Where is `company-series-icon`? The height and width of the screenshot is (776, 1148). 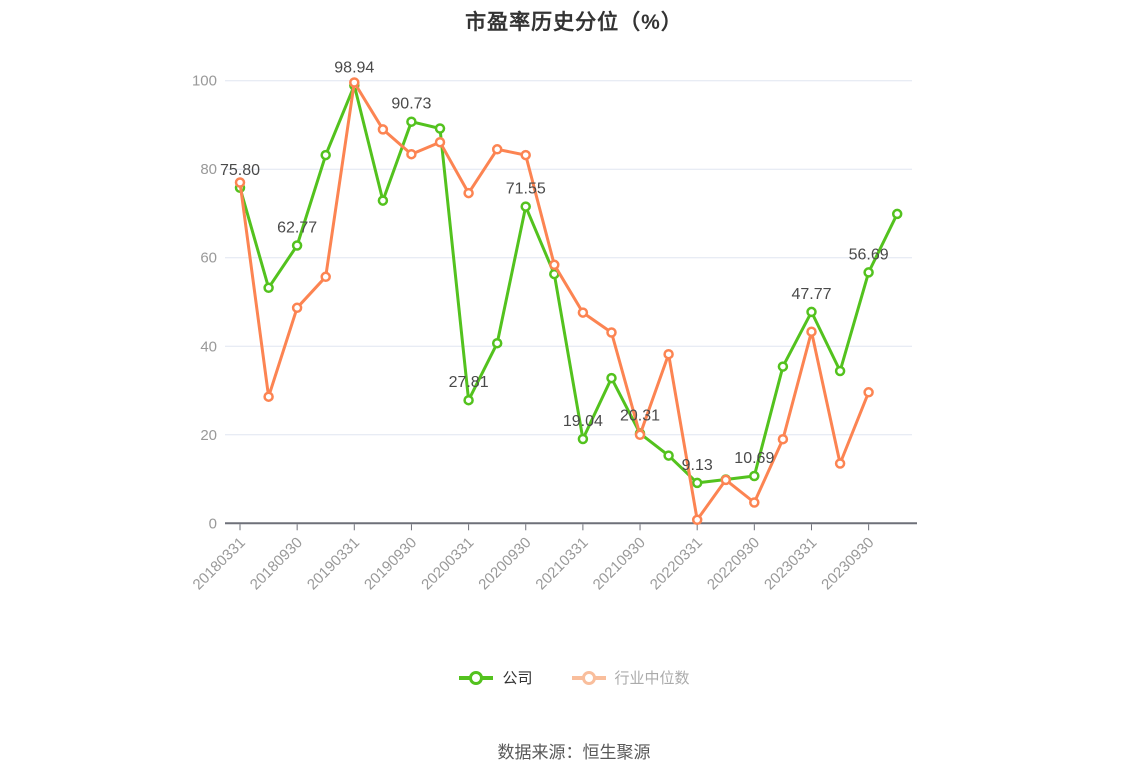
company-series-icon is located at coordinates (476, 677).